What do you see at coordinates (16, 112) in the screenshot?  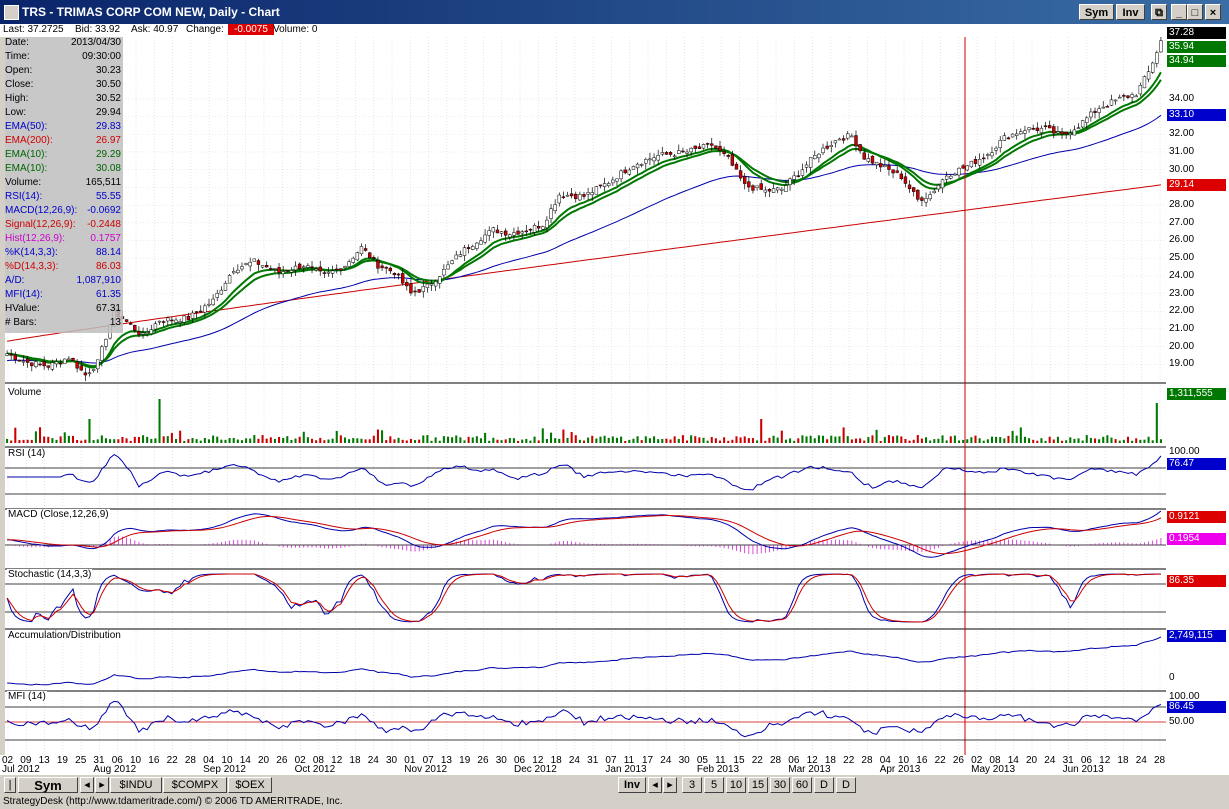 I see `data-key: Low:` at bounding box center [16, 112].